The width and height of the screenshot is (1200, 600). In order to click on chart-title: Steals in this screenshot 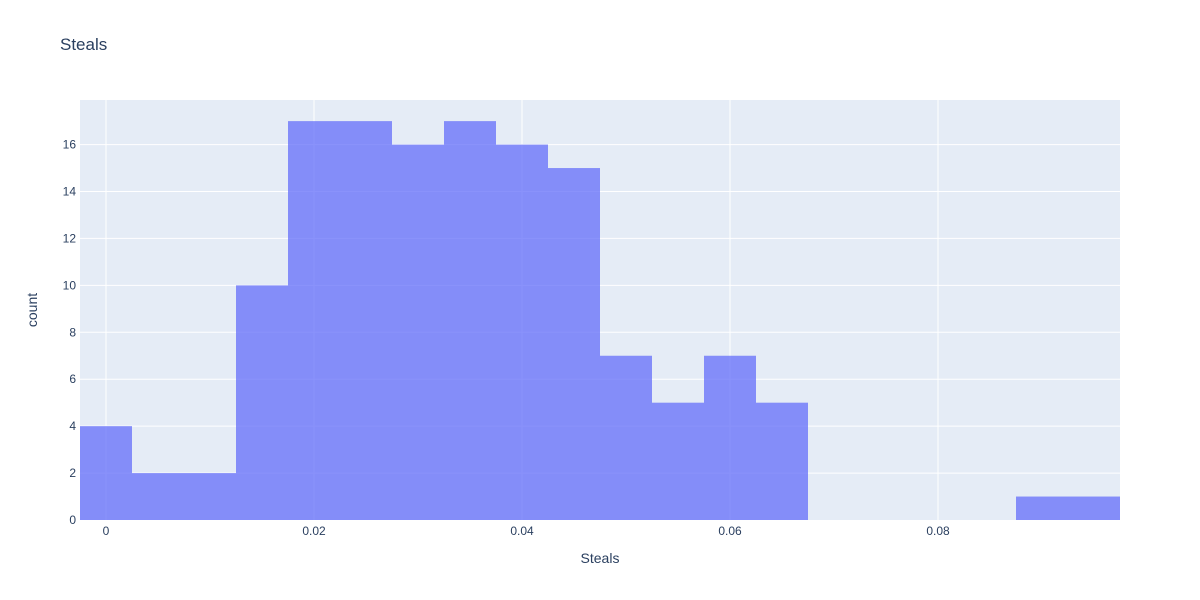, I will do `click(83, 44)`.